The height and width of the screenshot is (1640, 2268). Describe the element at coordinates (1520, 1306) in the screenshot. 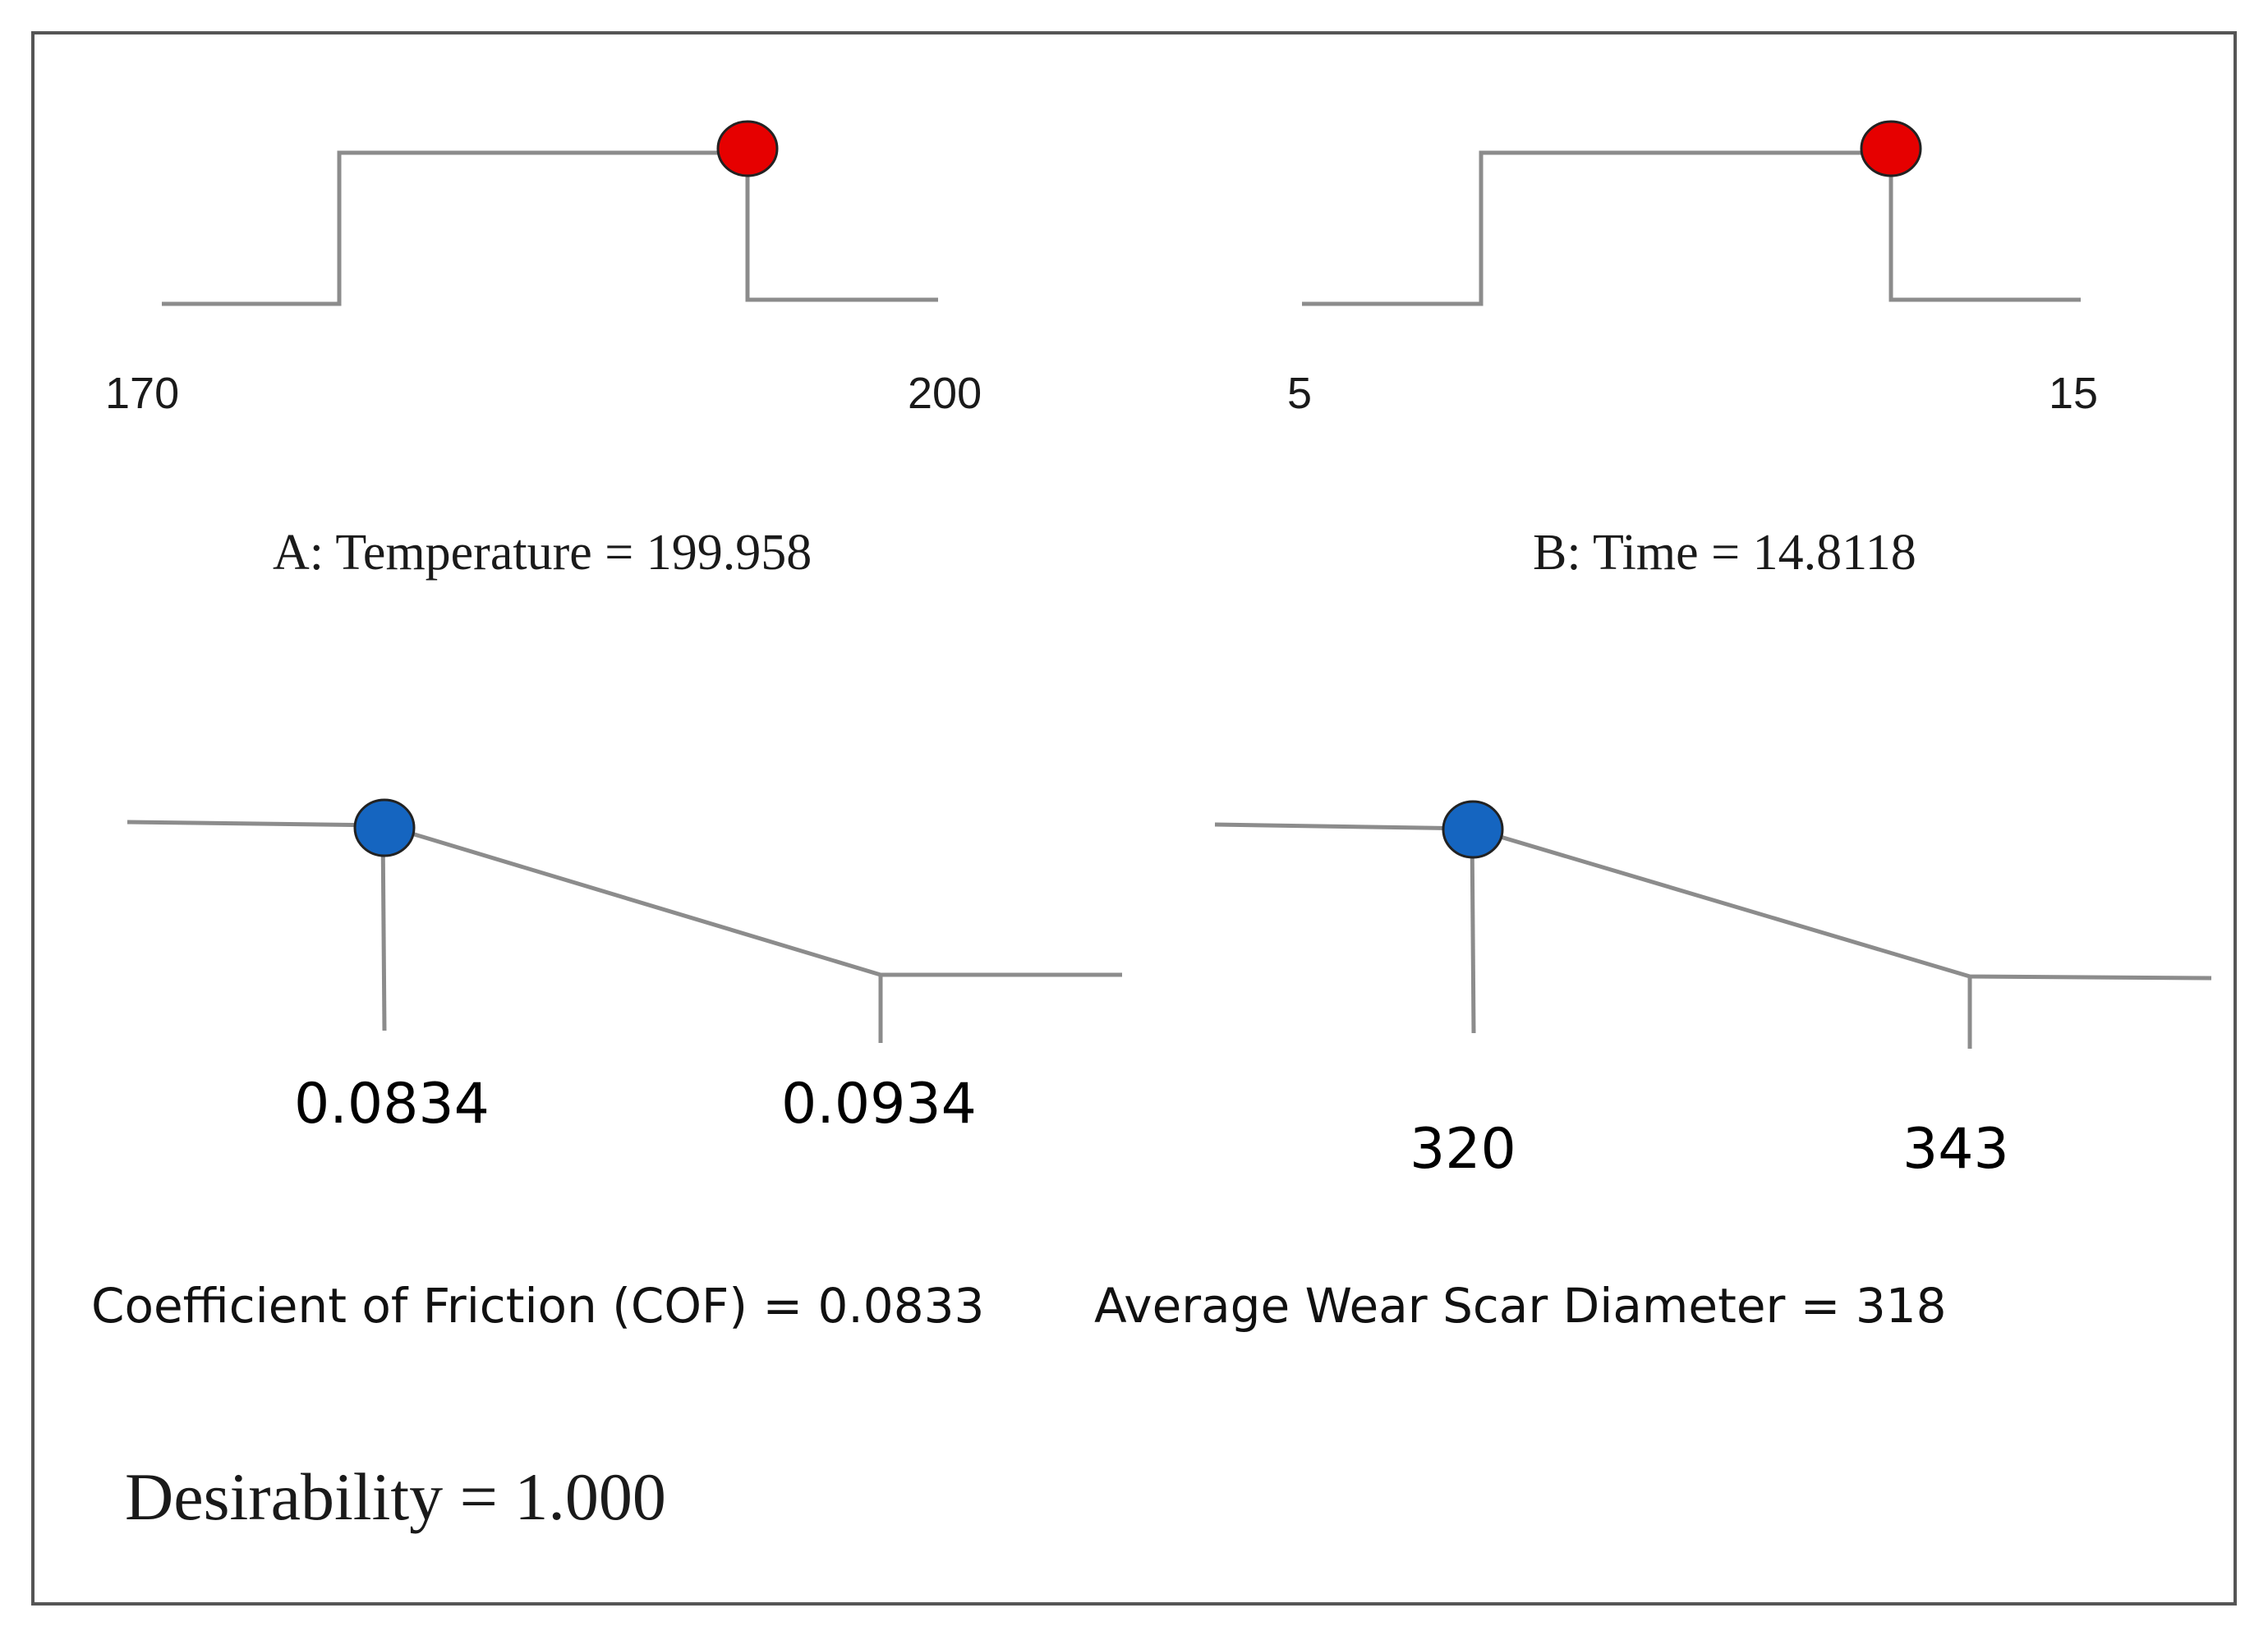

I see `wear-scar-caption: Average Wear Scar Diameter = 318` at that location.